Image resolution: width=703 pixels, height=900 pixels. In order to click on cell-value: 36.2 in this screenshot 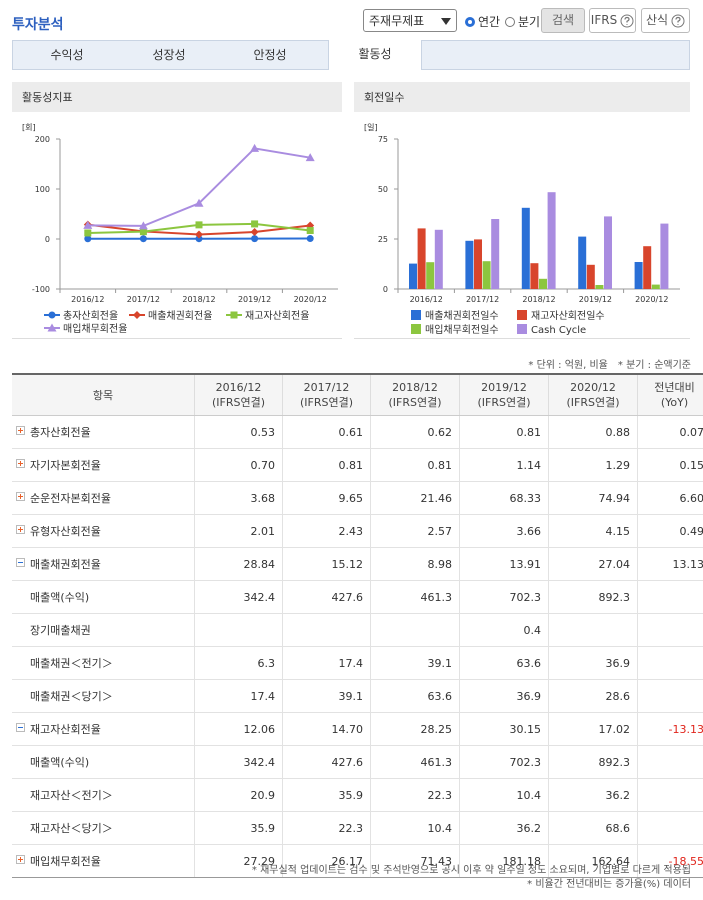, I will do `click(529, 828)`.